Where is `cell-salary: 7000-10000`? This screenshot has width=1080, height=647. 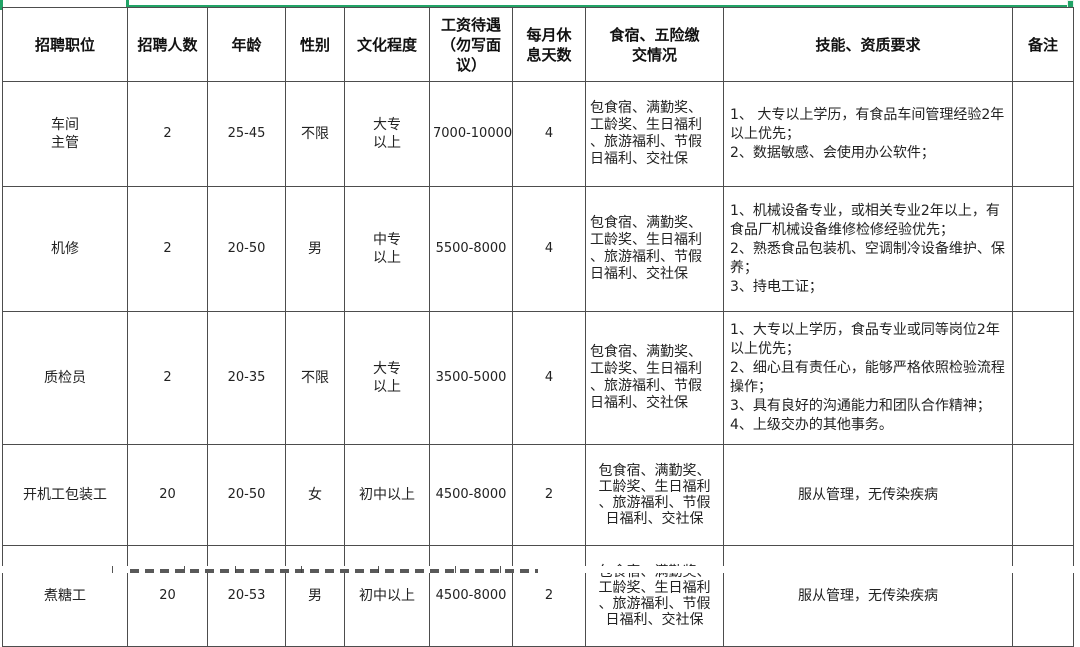 cell-salary: 7000-10000 is located at coordinates (471, 134).